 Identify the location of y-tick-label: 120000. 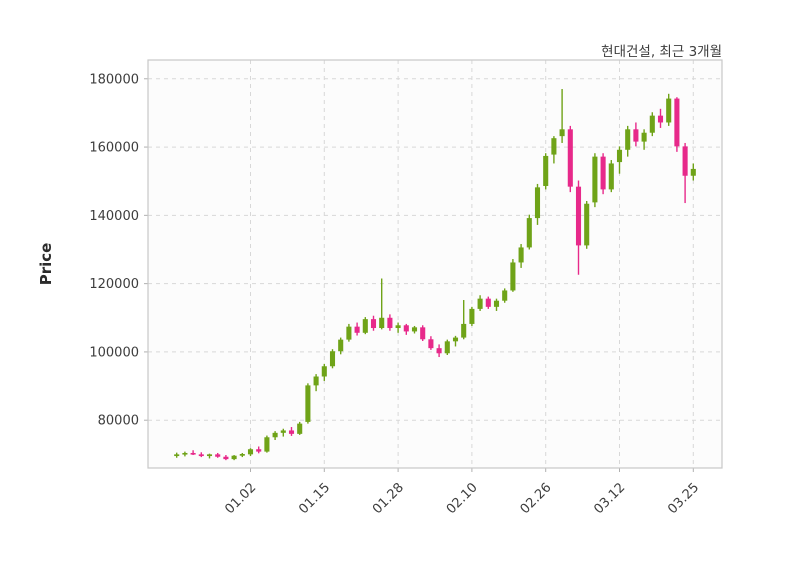
(114, 284).